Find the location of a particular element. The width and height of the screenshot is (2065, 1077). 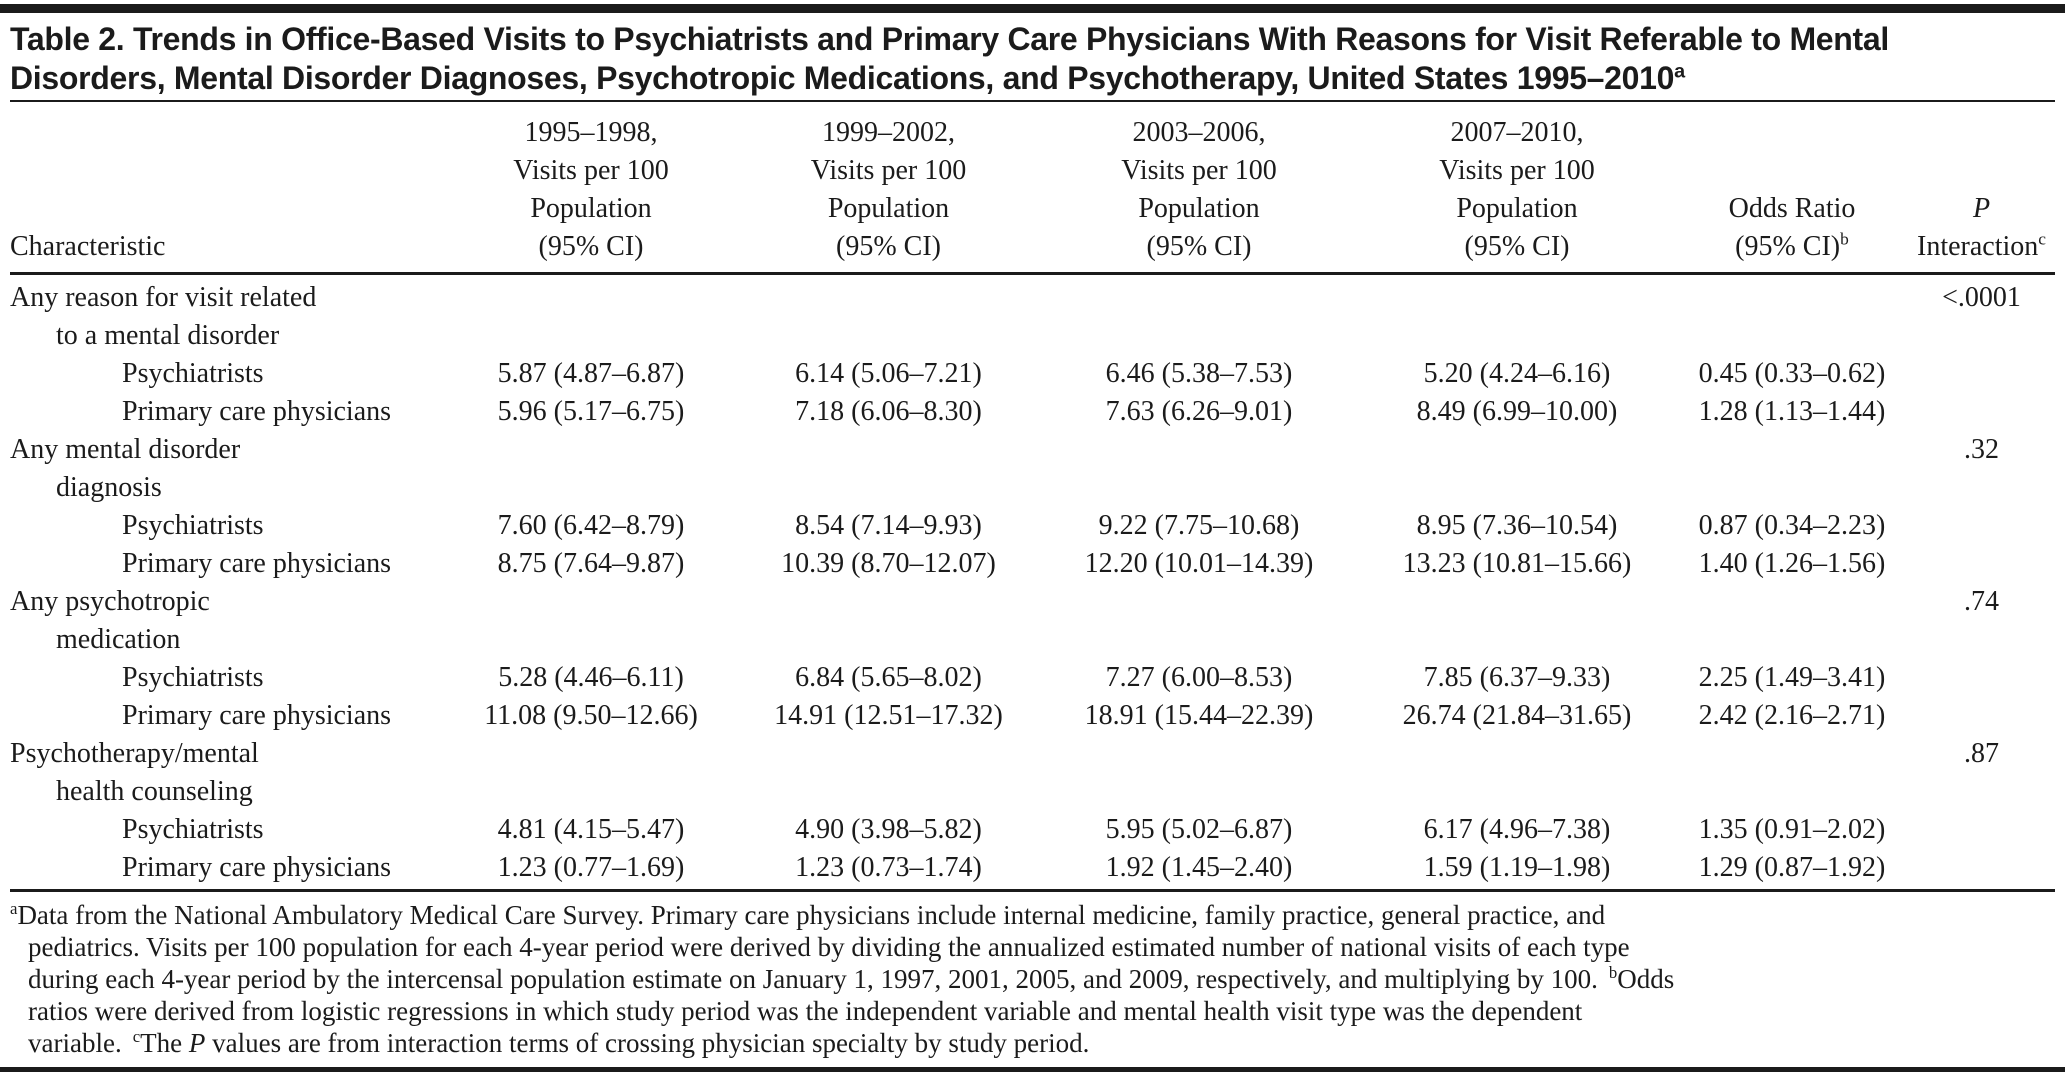

bottom-rule is located at coordinates (1032, 1069).